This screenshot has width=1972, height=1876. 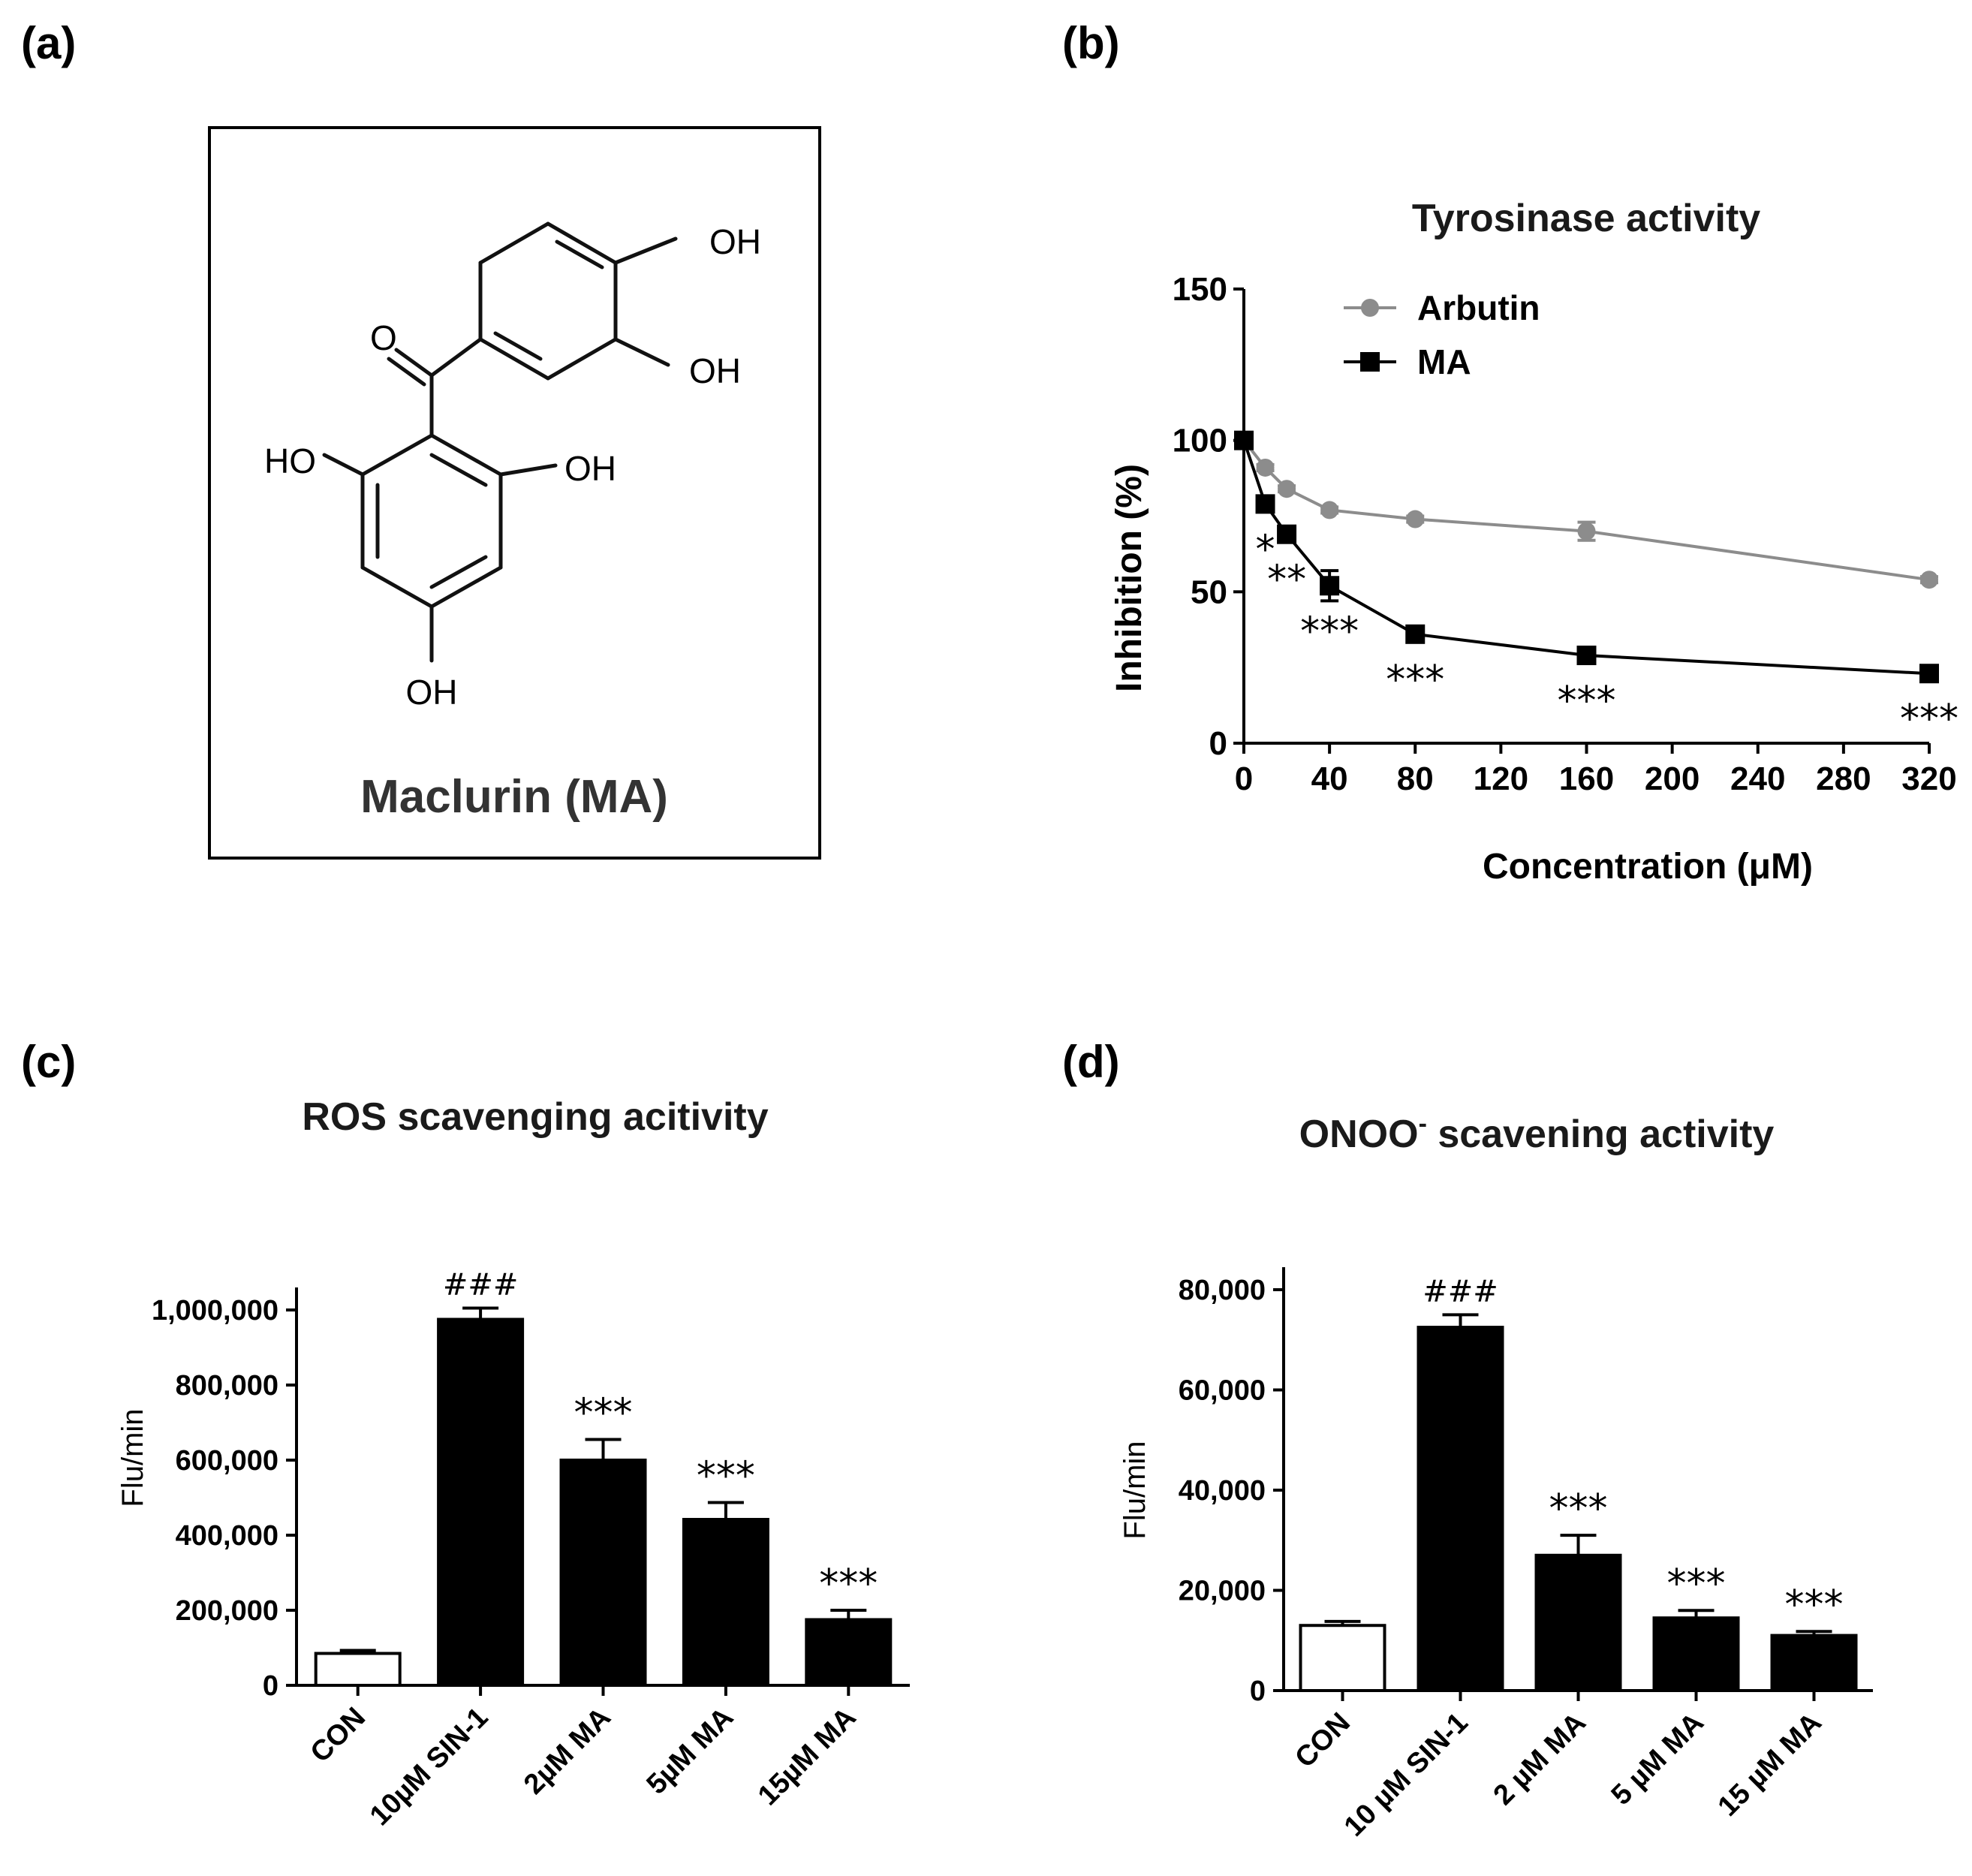 I want to click on y-tick-label: 200,000, so click(x=227, y=1611).